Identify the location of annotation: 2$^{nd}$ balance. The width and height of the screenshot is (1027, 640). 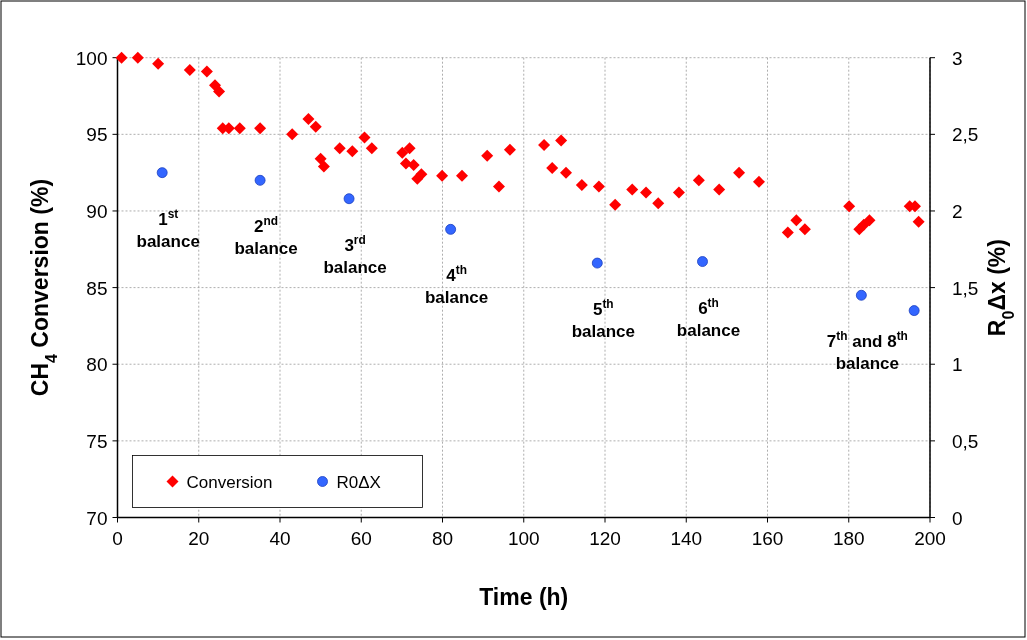
(266, 236).